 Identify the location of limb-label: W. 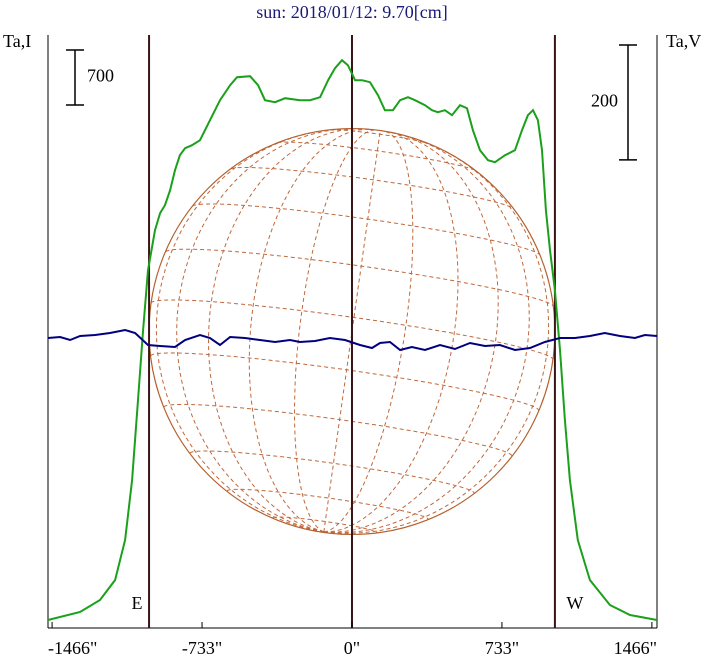
(574, 603).